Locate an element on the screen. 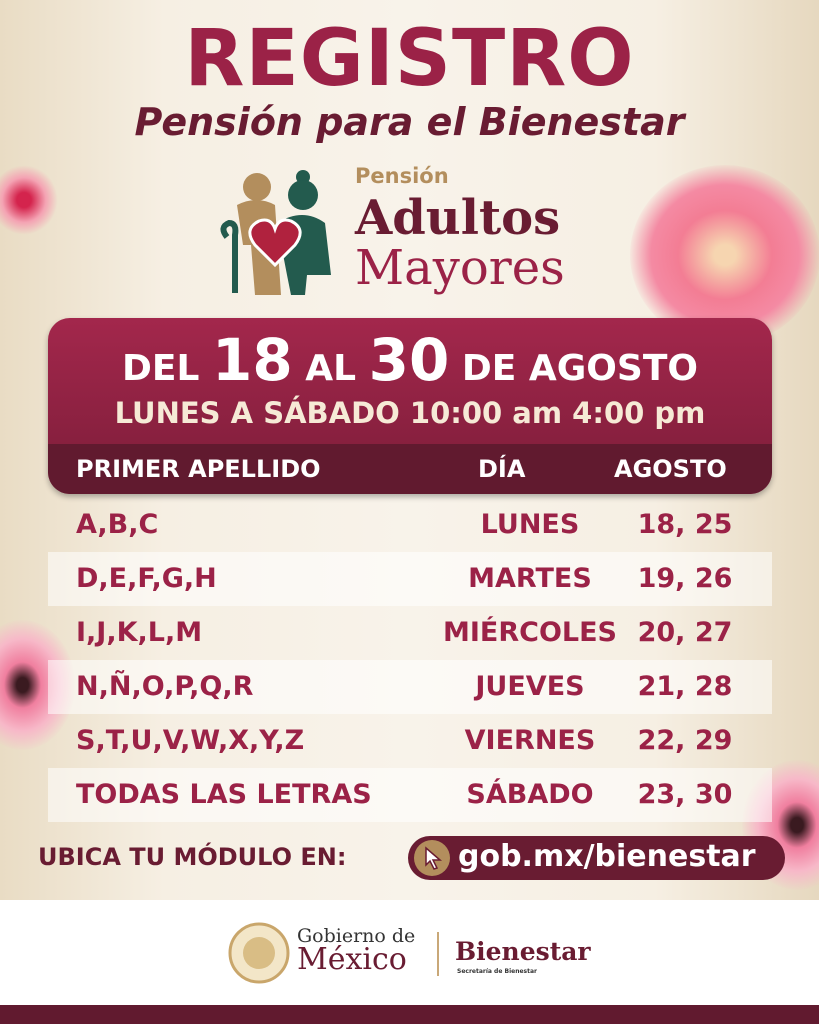 This screenshot has width=819, height=1024. del-text: DEL is located at coordinates (161, 368).